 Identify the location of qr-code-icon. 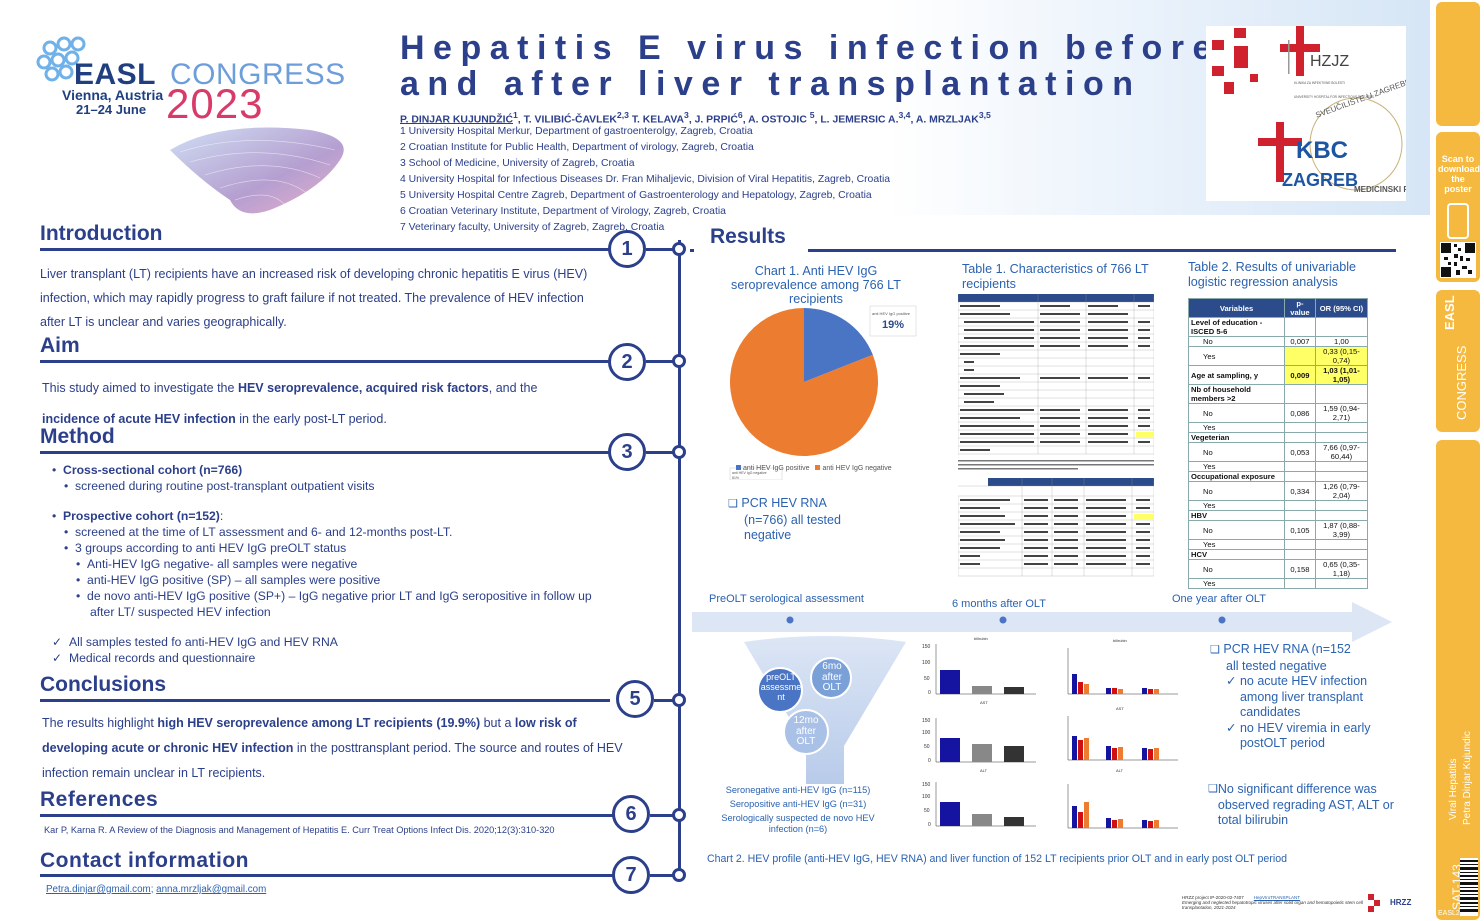
(1458, 260).